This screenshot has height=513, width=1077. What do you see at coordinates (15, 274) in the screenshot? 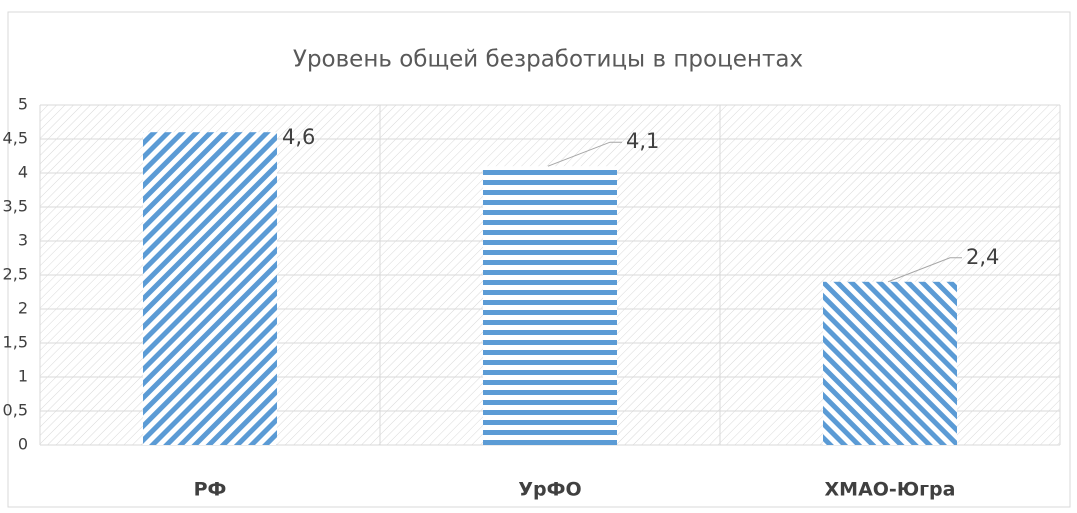
I see `y-tick-label: 2,5` at bounding box center [15, 274].